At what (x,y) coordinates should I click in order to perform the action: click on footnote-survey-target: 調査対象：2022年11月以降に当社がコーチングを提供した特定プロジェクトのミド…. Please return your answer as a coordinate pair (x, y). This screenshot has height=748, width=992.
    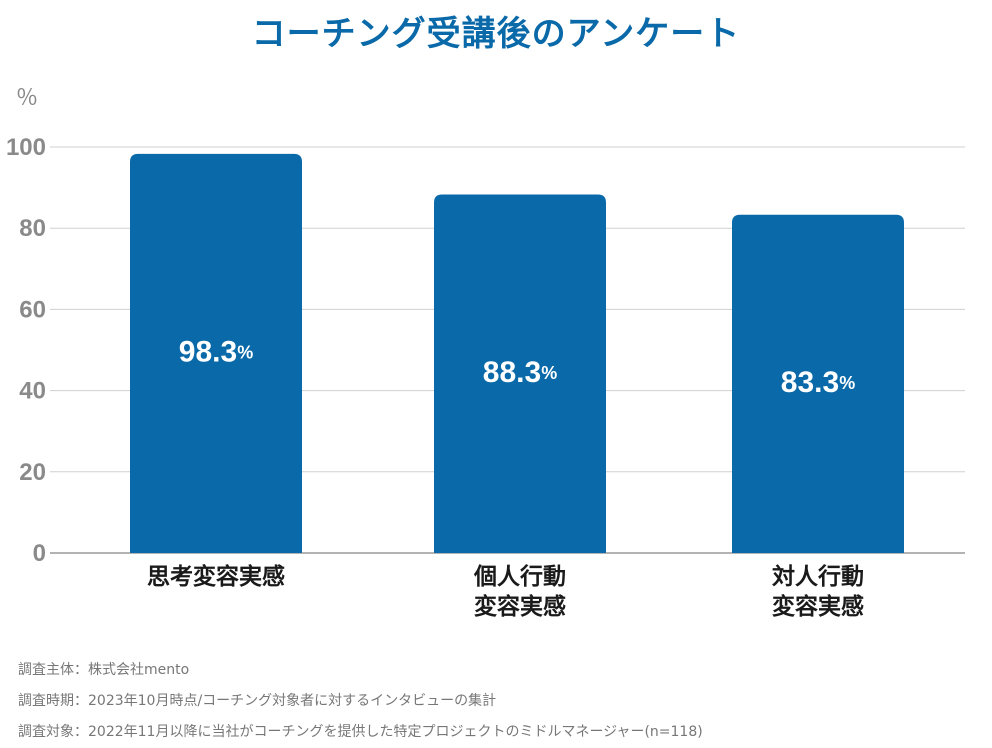
    Looking at the image, I should click on (360, 732).